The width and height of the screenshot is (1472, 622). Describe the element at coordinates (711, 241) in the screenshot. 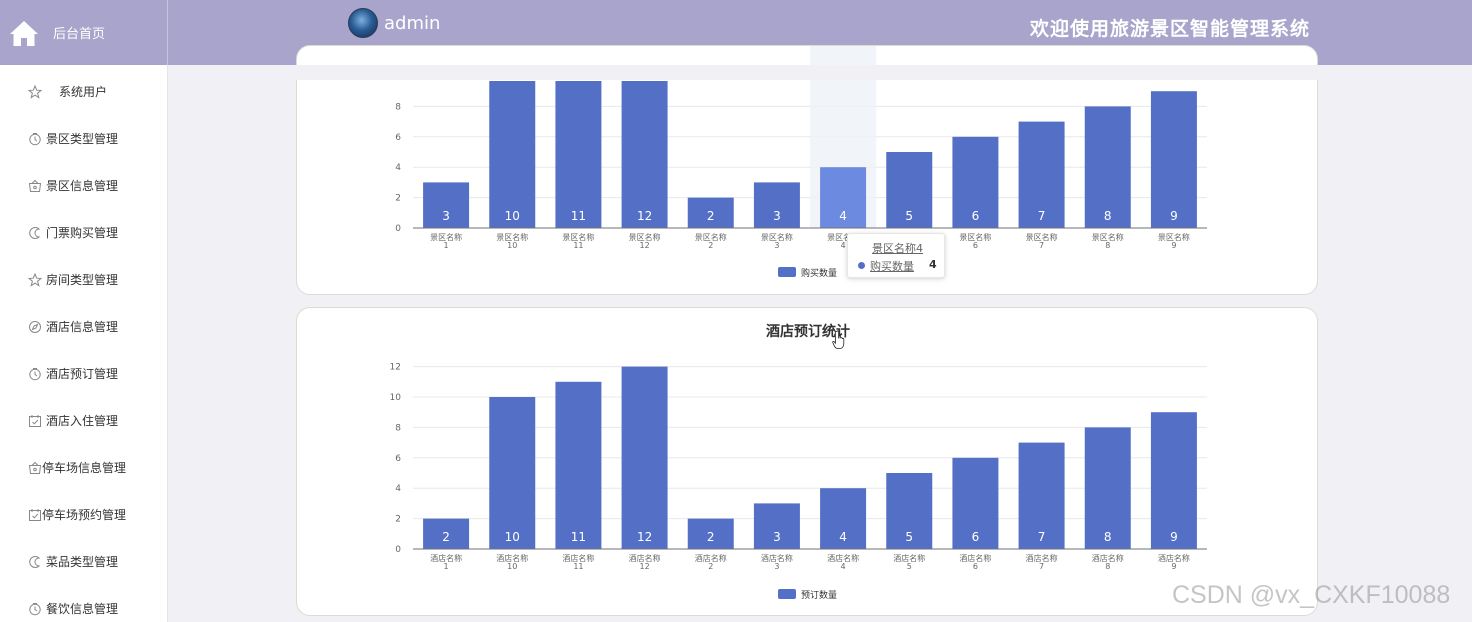

I see `x-tick-label: 景区名称 2` at that location.